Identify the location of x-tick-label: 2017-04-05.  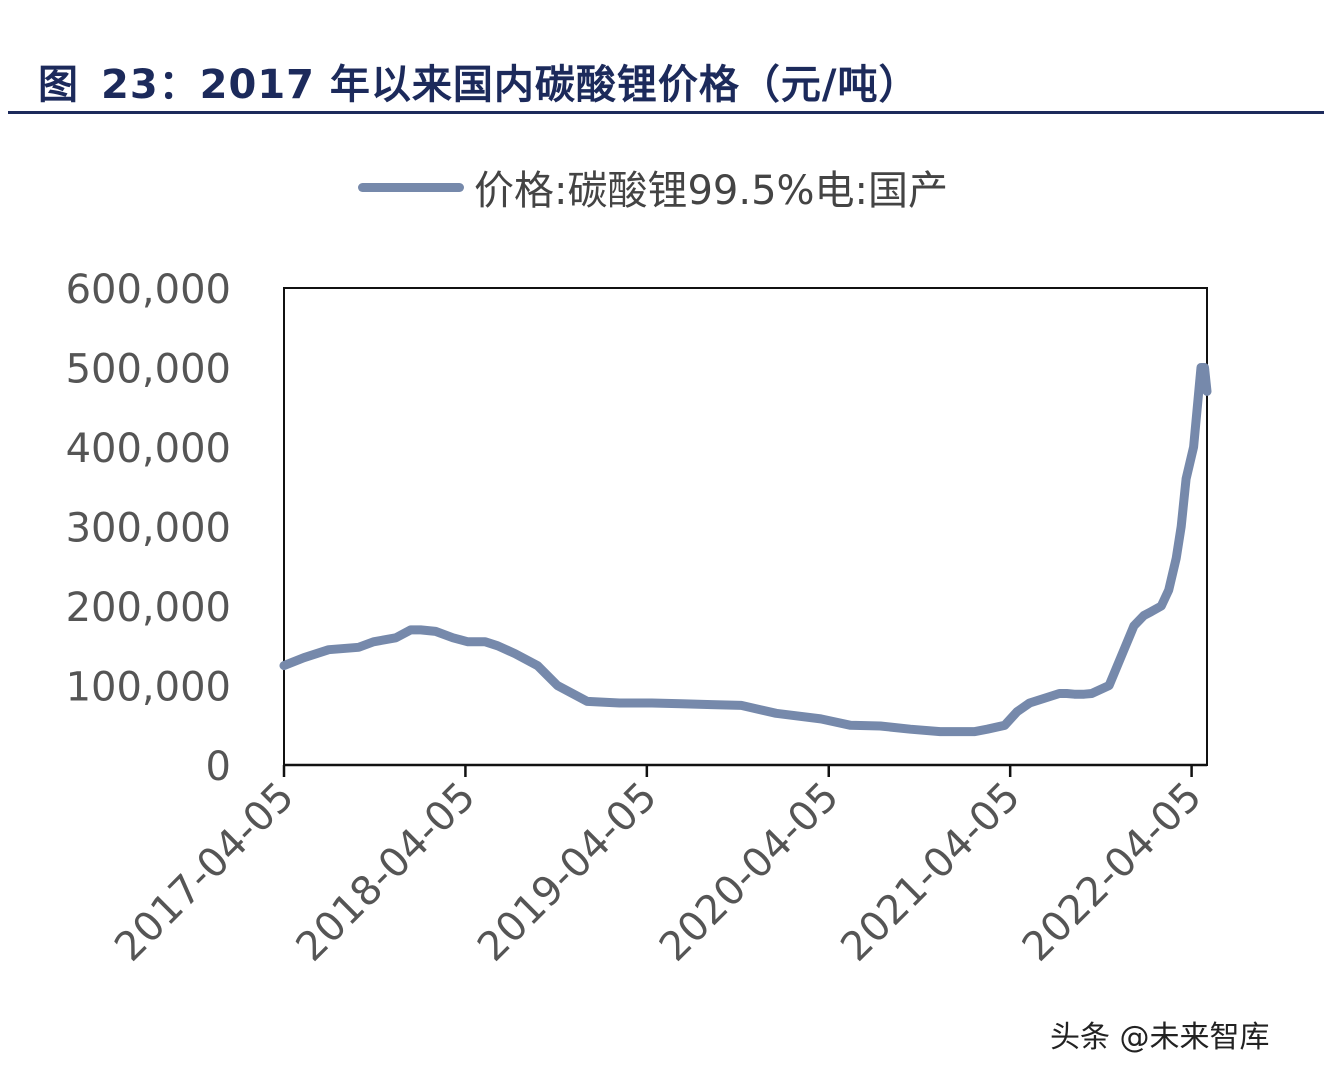
(204, 872).